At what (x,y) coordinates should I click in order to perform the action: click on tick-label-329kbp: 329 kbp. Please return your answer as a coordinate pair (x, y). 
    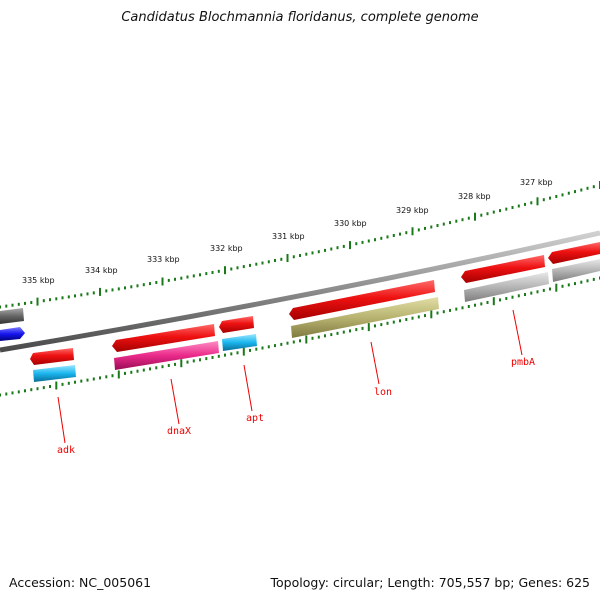
    Looking at the image, I should click on (412, 210).